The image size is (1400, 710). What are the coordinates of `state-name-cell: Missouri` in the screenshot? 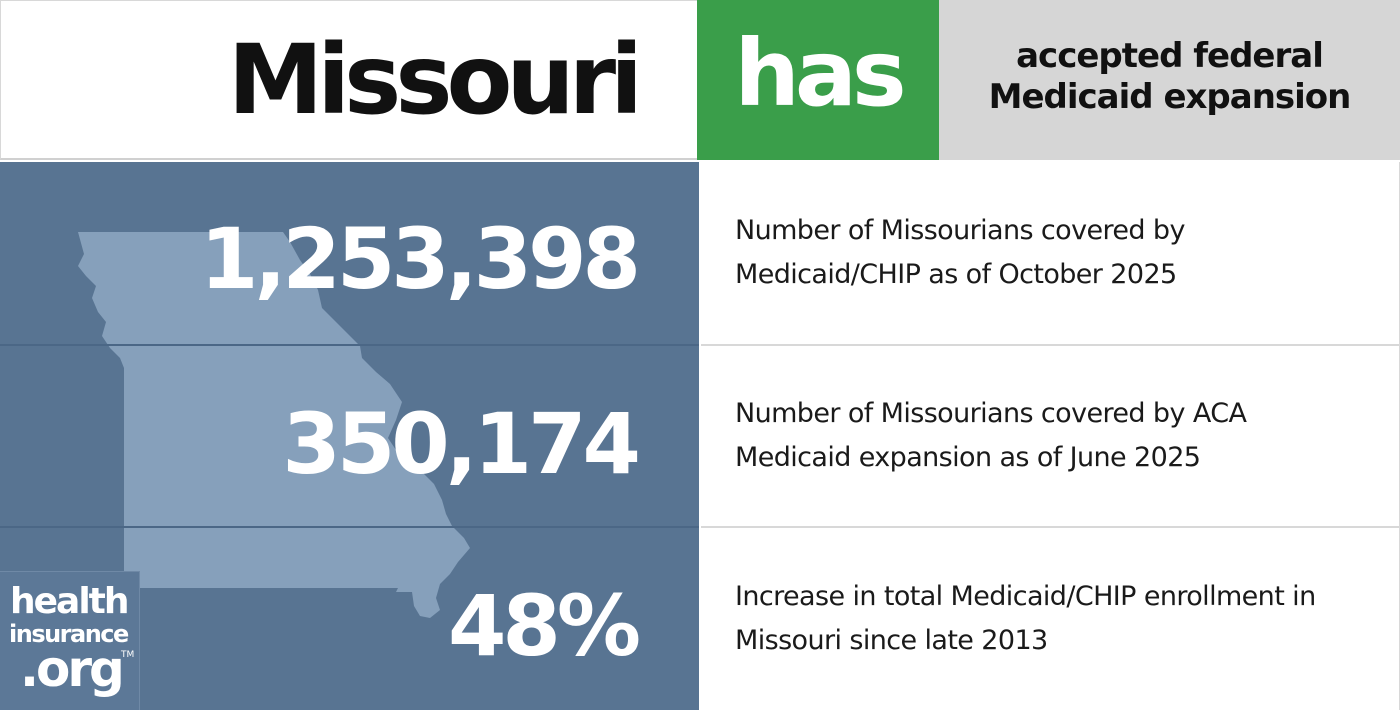 It's located at (348, 80).